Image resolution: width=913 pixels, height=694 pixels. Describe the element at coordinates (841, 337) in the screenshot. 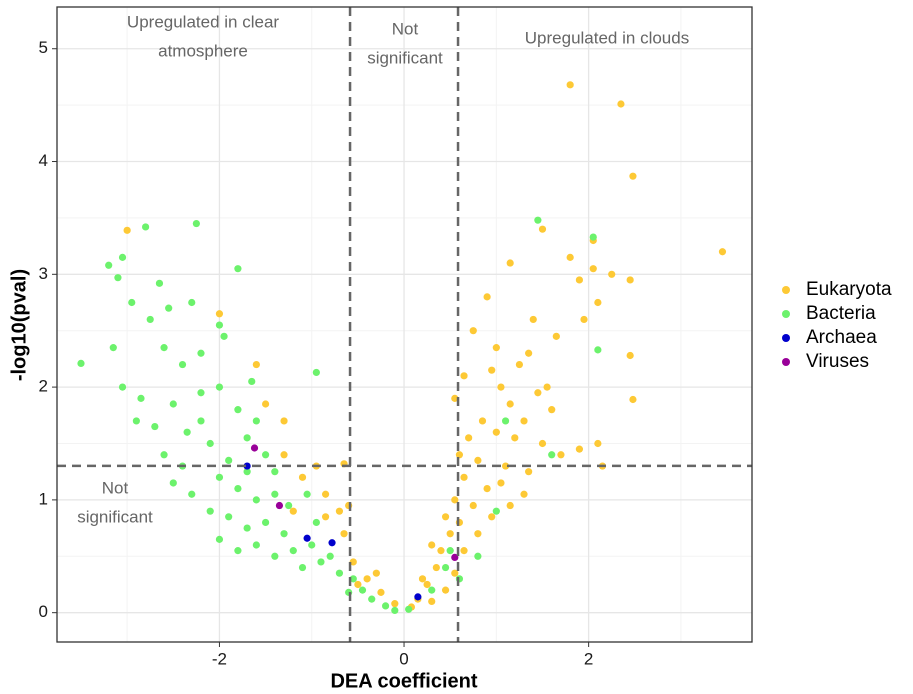

I see `legend-label: Archaea` at that location.